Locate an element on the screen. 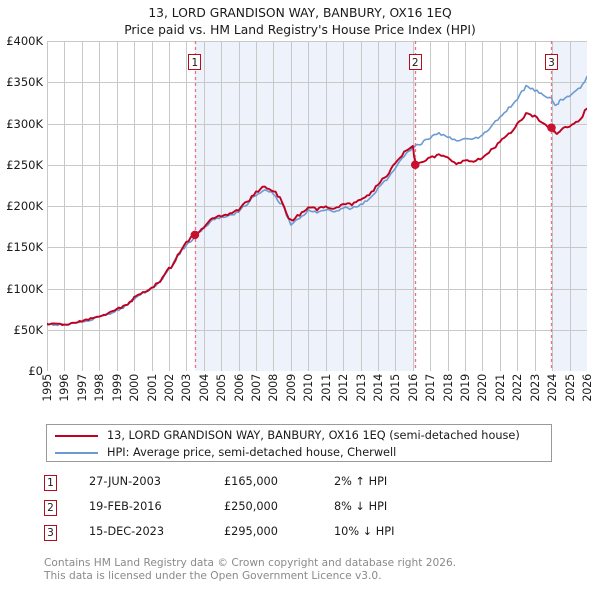  table-row: 2 19-FEB-2016 £250,000 8% ↓ HPI is located at coordinates (304, 509).